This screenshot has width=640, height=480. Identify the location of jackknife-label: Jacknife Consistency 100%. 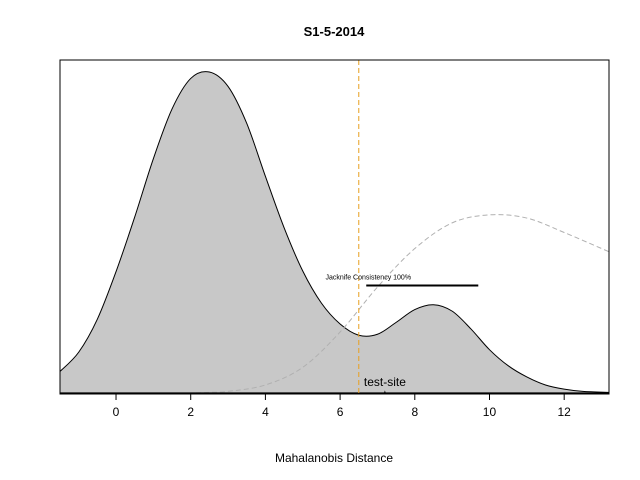
(368, 277).